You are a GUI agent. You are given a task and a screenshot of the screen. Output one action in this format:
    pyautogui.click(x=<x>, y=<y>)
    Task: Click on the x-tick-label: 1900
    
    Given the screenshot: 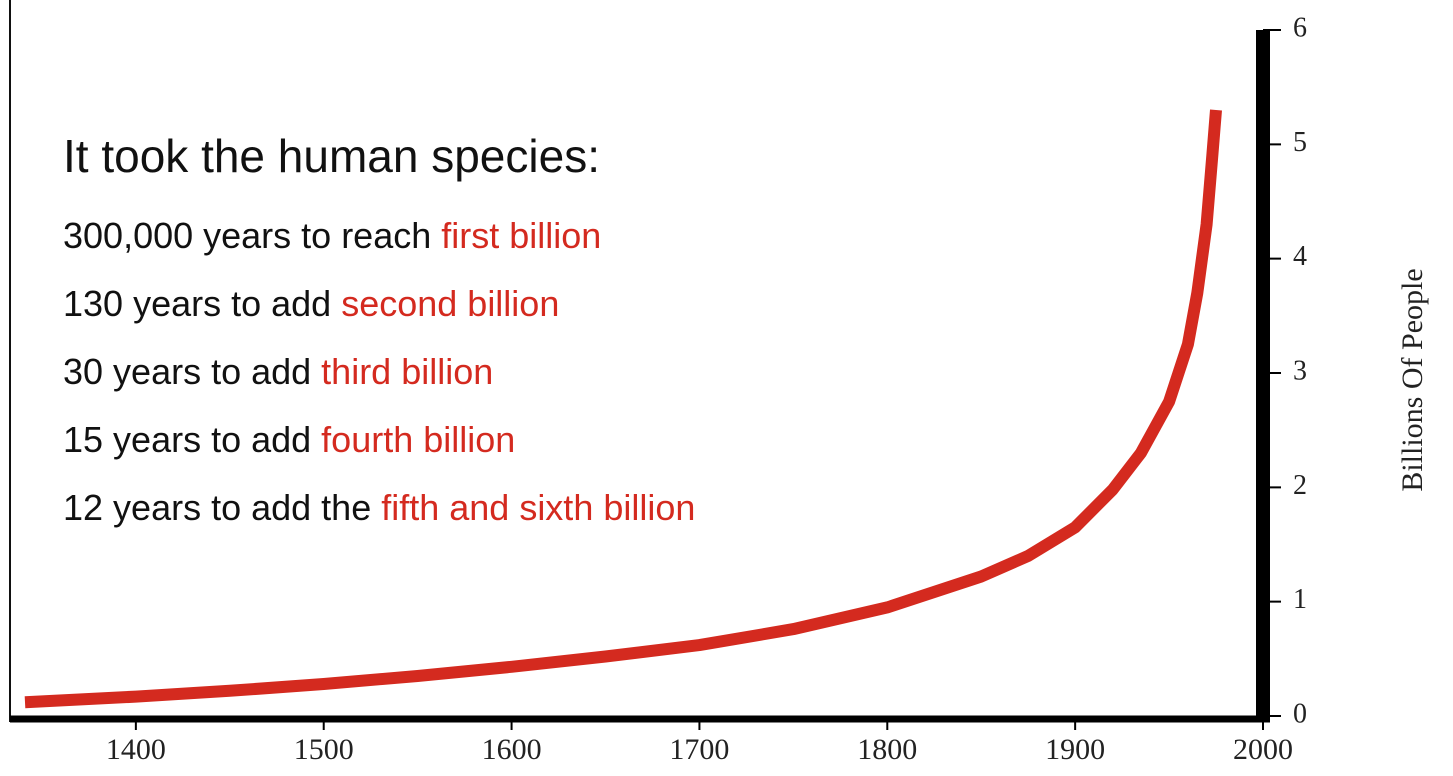 What is the action you would take?
    pyautogui.click(x=1075, y=749)
    